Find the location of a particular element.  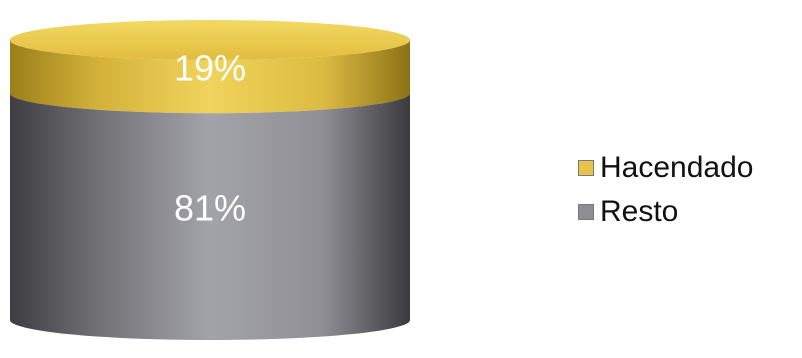

legend-item-resto: Resto is located at coordinates (665, 212).